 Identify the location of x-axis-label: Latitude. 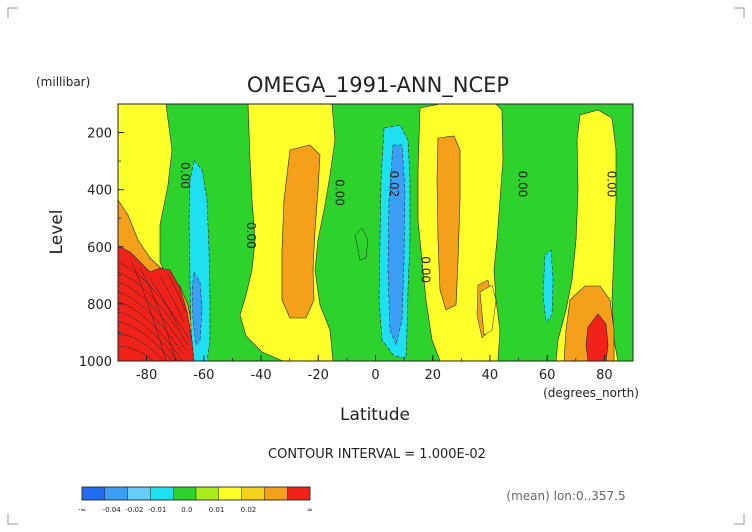
(375, 415).